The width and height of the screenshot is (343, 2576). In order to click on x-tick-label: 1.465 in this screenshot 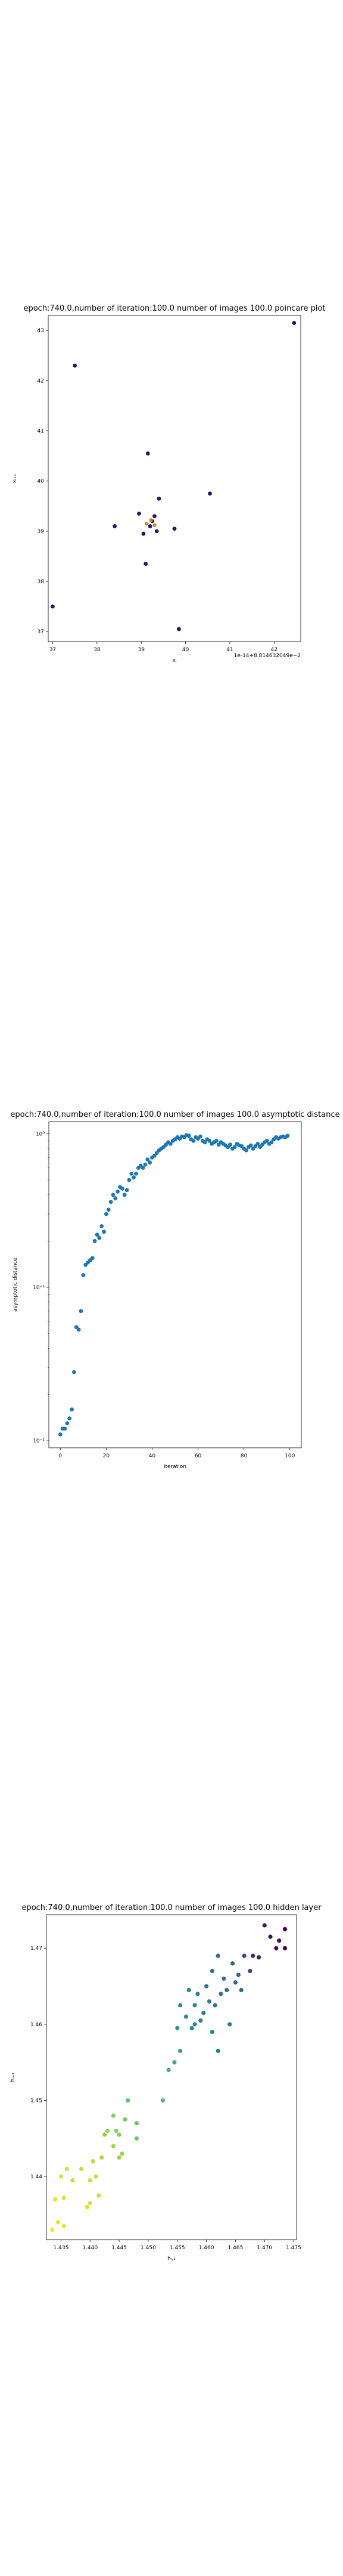, I will do `click(236, 2248)`.